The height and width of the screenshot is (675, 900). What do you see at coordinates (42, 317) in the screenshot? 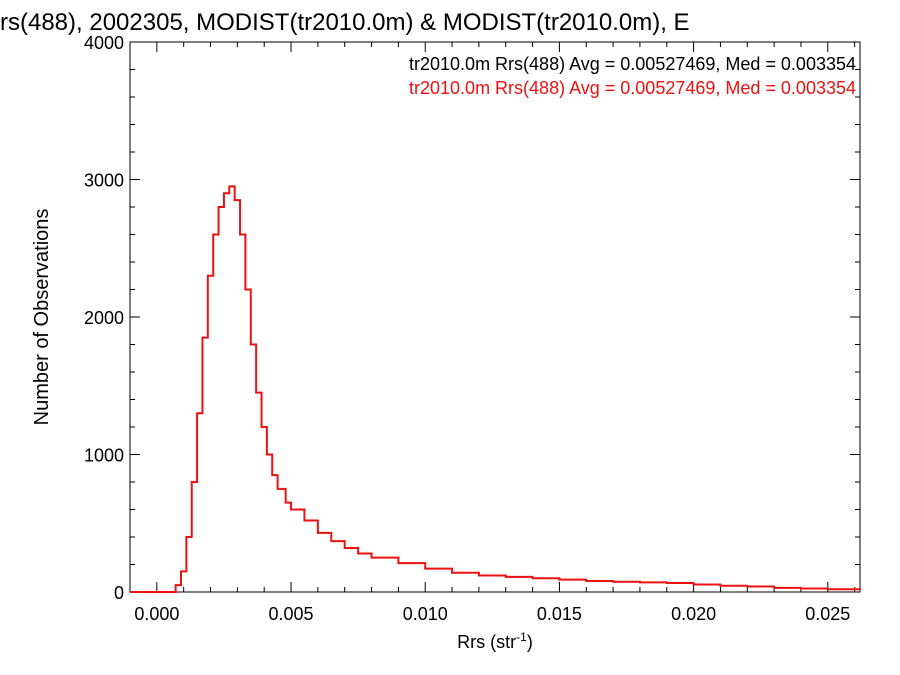
I see `y-axis-label: Number of Observations` at bounding box center [42, 317].